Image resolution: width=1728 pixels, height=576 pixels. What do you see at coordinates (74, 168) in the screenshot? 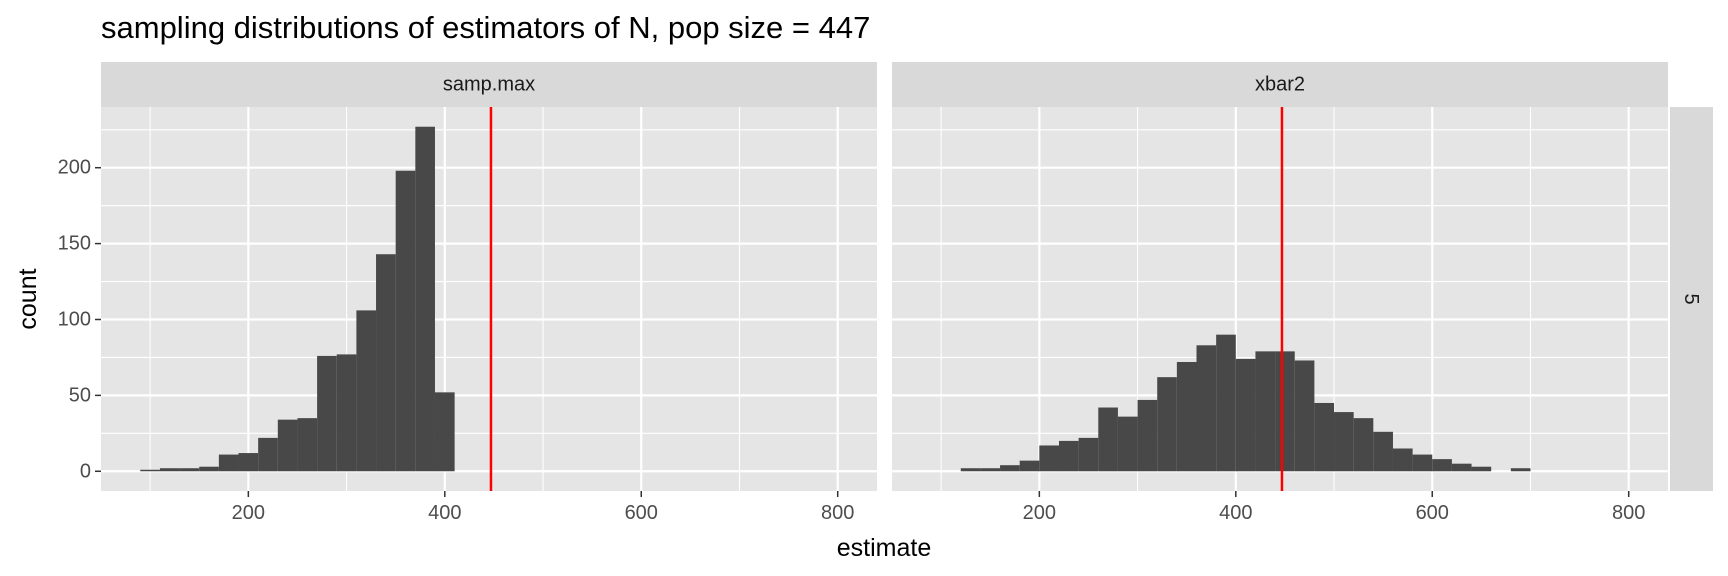
I see `y-tick-label: 200` at bounding box center [74, 168].